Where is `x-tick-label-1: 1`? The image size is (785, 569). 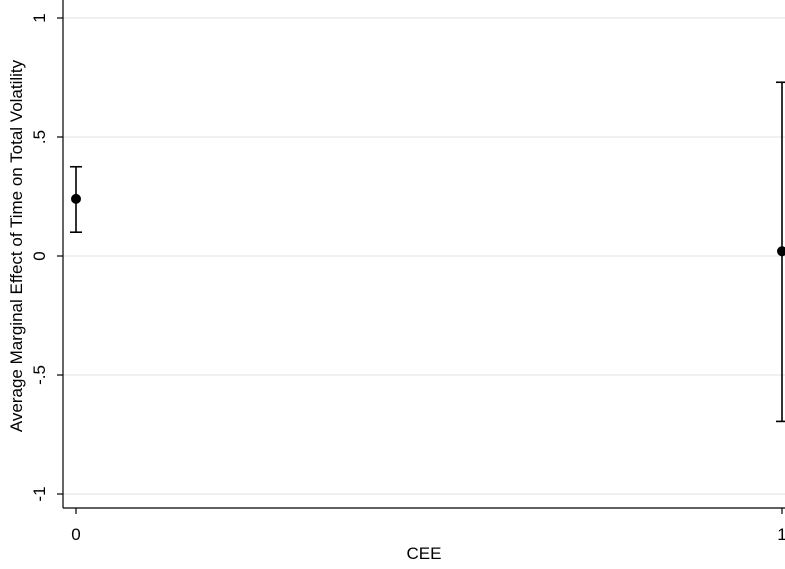 x-tick-label-1: 1 is located at coordinates (781, 534).